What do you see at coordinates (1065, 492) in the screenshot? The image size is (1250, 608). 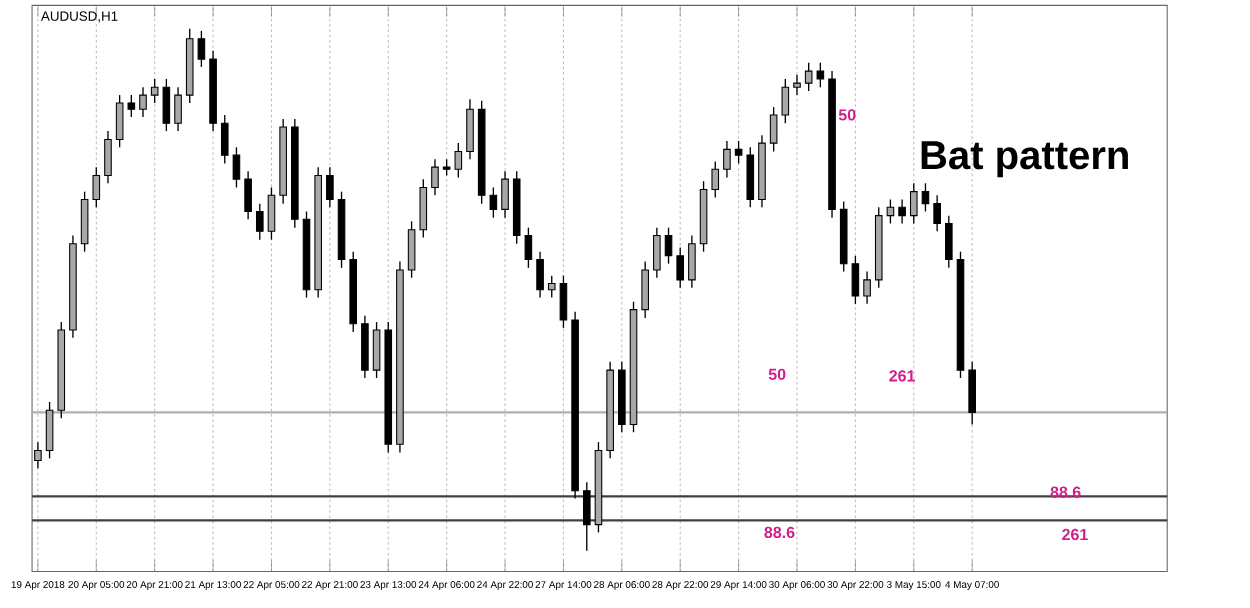 I see `text: 88.6` at bounding box center [1065, 492].